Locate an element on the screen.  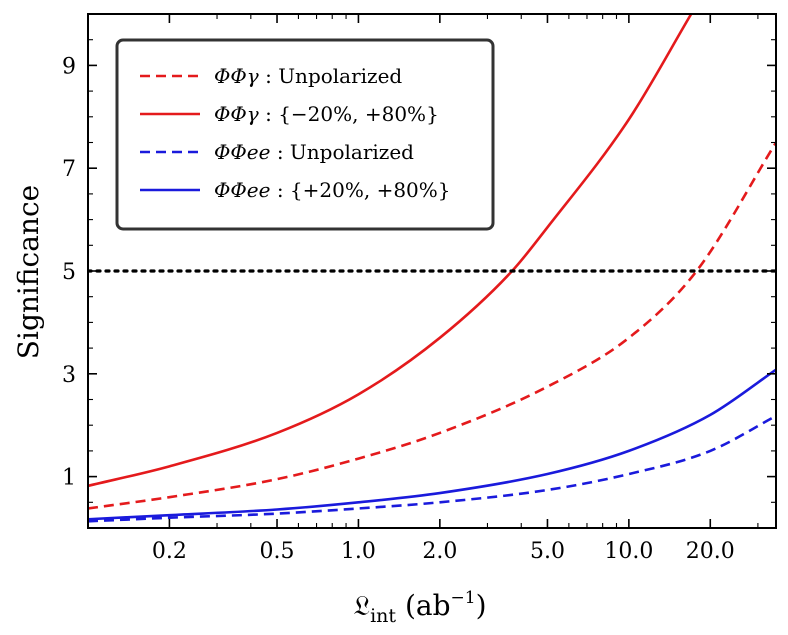
legend-label-text: : {+20%, +80%} is located at coordinates (360, 190).